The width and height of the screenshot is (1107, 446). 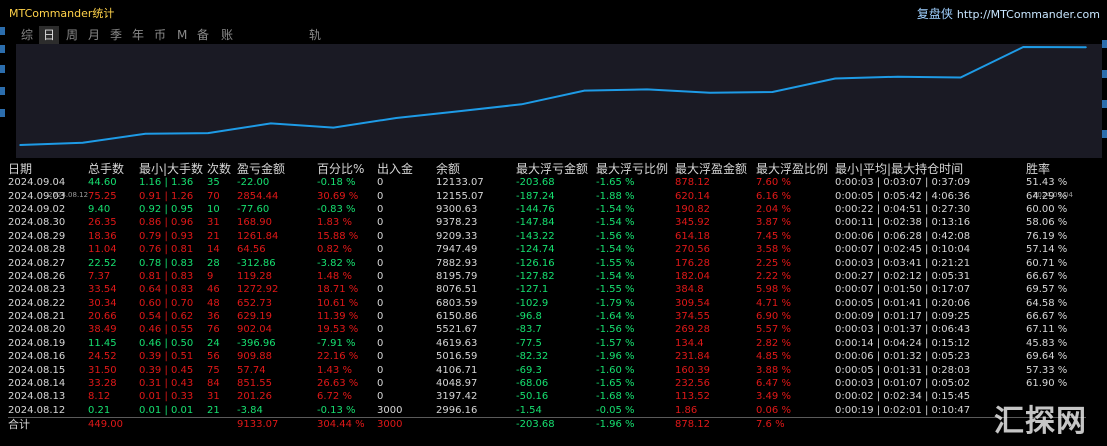 What do you see at coordinates (899, 169) in the screenshot?
I see `col-hold: 最小|平均|最大持仓时间` at bounding box center [899, 169].